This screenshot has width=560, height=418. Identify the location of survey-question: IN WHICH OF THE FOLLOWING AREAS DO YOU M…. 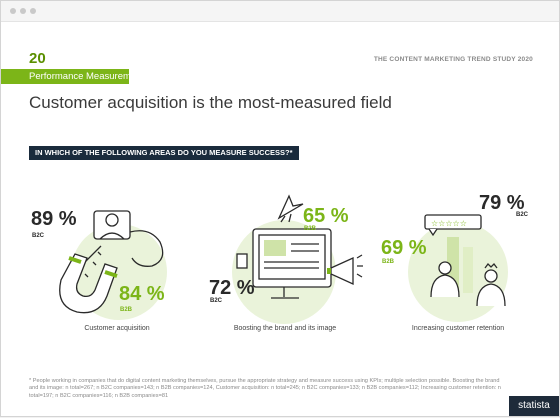
(164, 153).